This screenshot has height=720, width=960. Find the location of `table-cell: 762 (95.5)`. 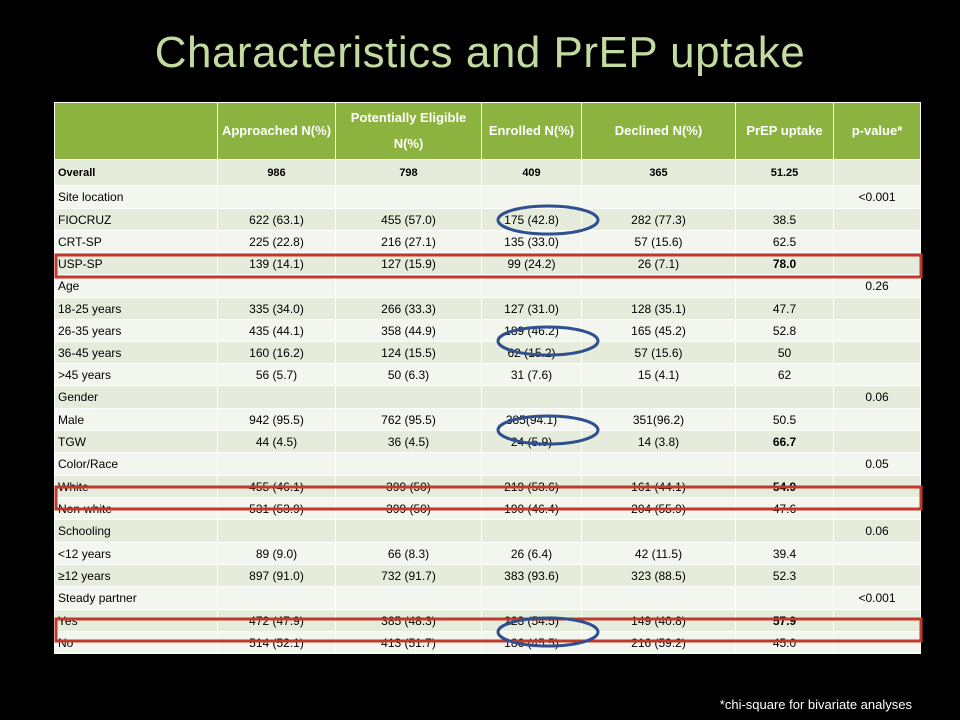

table-cell: 762 (95.5) is located at coordinates (408, 419).